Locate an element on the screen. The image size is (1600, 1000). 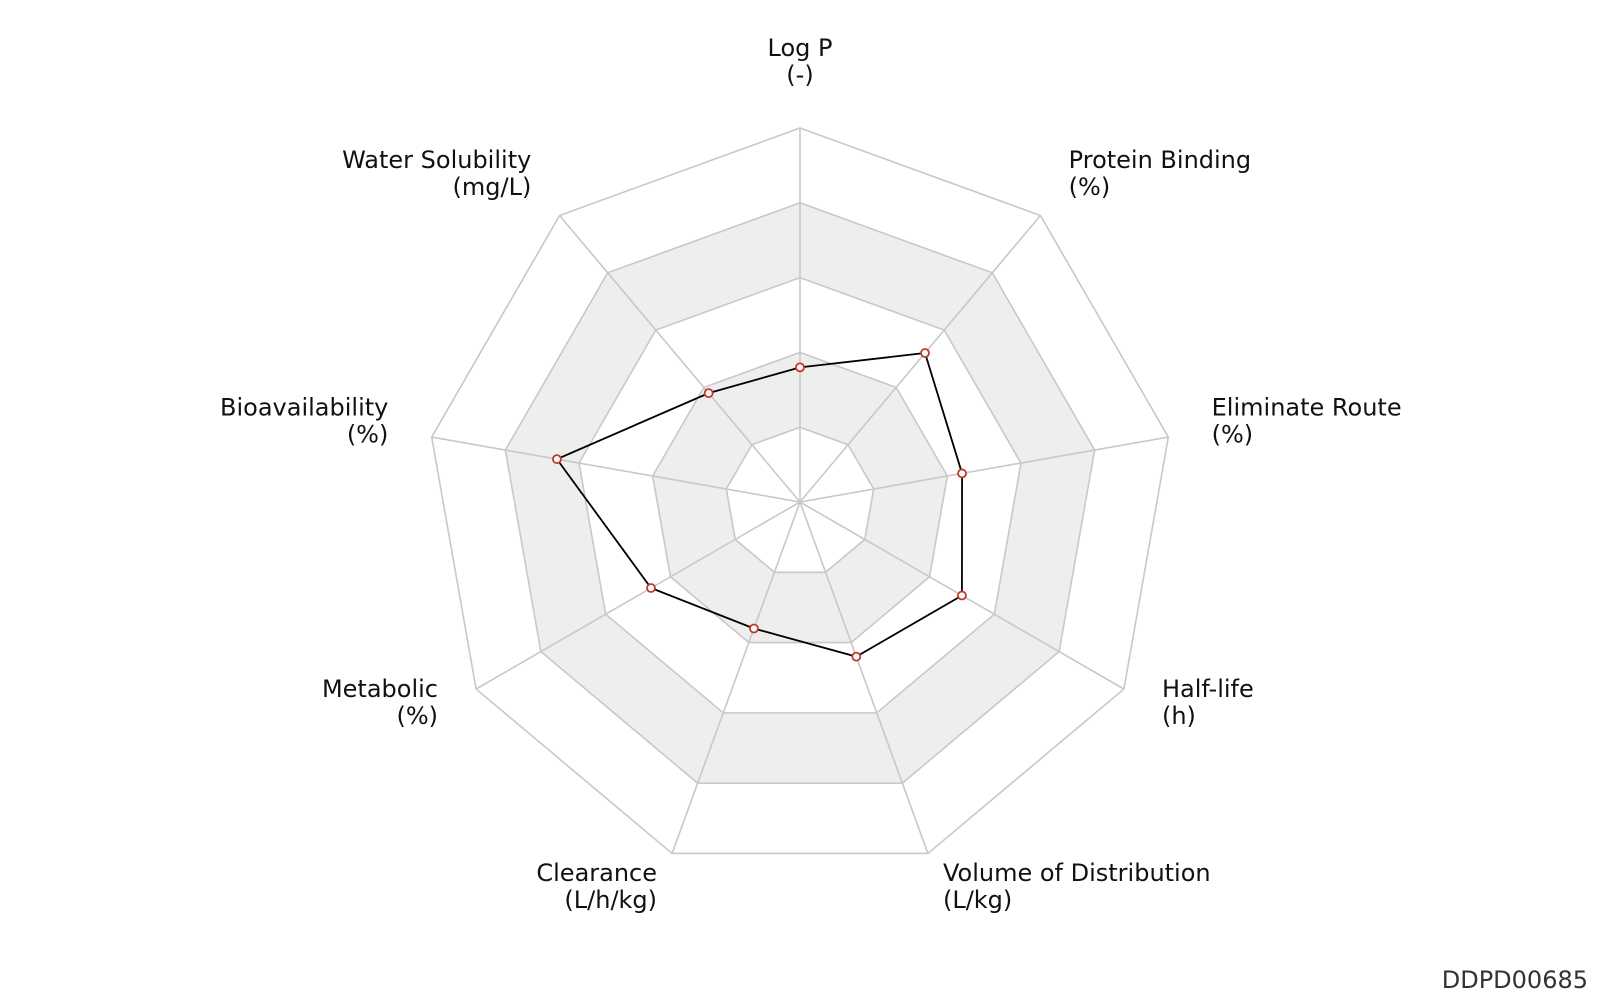
axis-name-2: Eliminate Route is located at coordinates (1307, 407).